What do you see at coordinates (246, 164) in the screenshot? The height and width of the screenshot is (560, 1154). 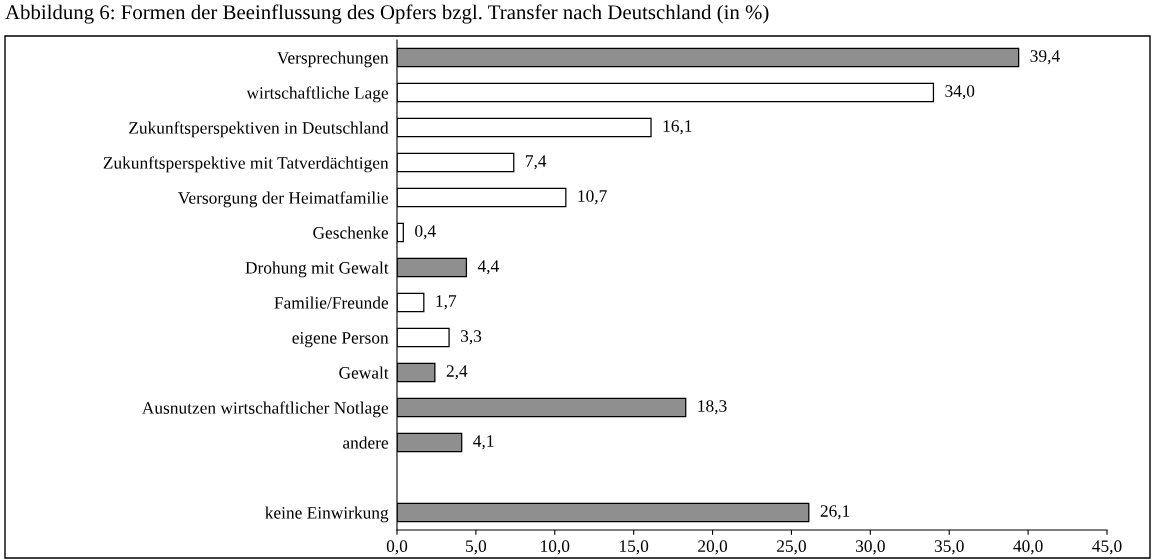 I see `y-tick-label: Zukunftsperspektive mit Tatverdächtigen` at bounding box center [246, 164].